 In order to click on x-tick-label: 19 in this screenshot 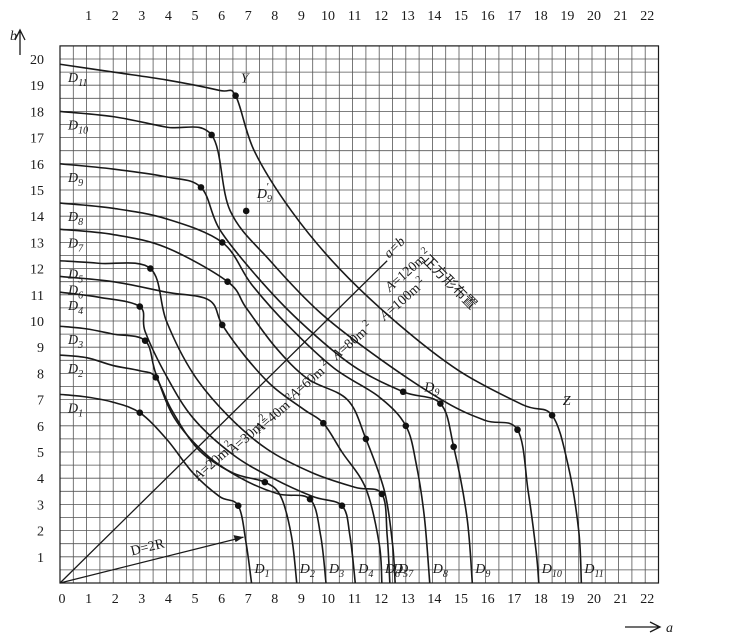, I will do `click(567, 599)`.